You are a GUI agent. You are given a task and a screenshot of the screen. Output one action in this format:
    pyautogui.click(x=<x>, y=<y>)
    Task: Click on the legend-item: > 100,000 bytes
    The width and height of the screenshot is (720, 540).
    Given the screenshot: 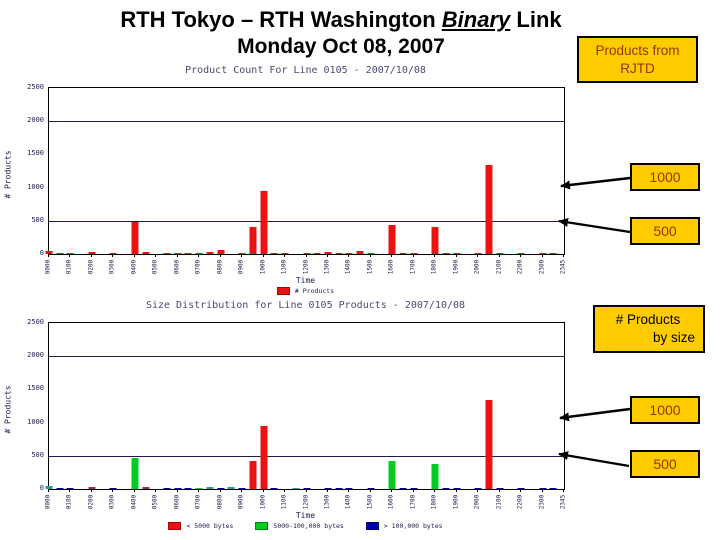 What is the action you would take?
    pyautogui.click(x=404, y=526)
    